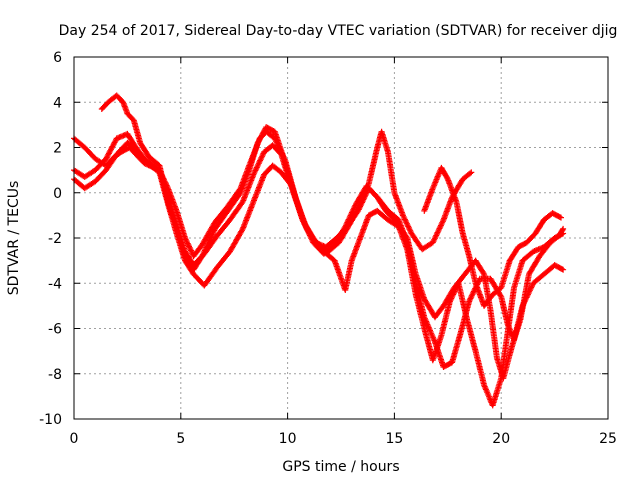 Image resolution: width=640 pixels, height=480 pixels. Describe the element at coordinates (55, 330) in the screenshot. I see `y-tick-label: -6` at that location.